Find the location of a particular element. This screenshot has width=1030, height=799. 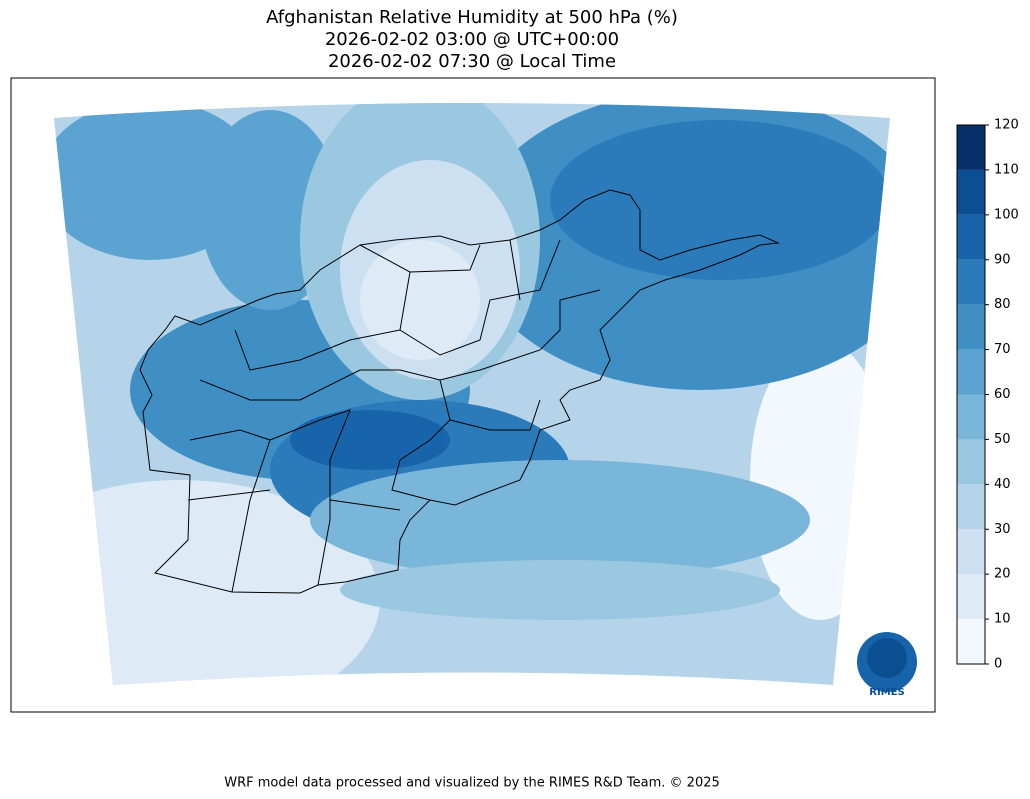

colorbar-tick-label: 80 is located at coordinates (1002, 304).